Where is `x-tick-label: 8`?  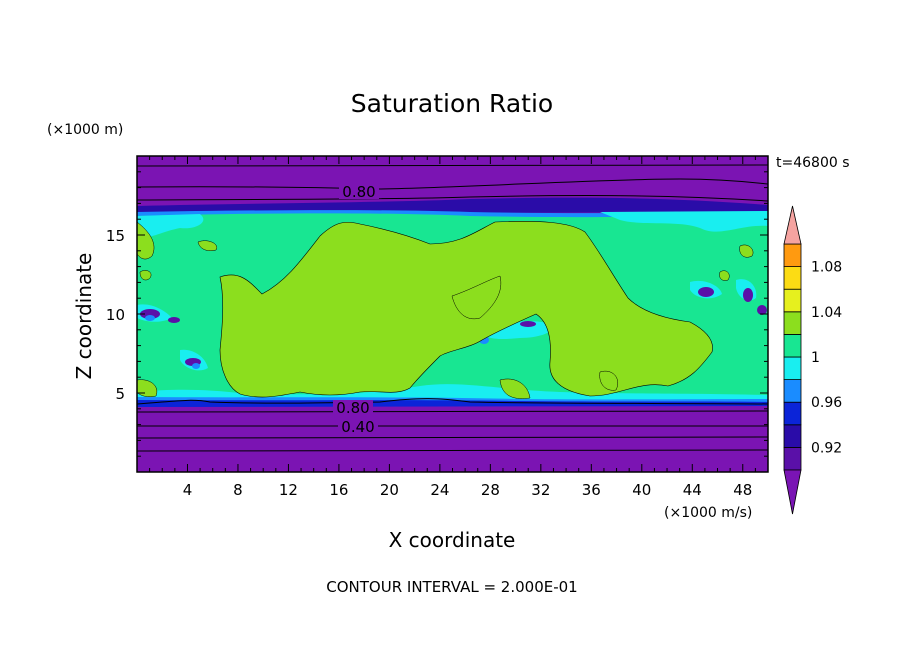
x-tick-label: 8 is located at coordinates (238, 490).